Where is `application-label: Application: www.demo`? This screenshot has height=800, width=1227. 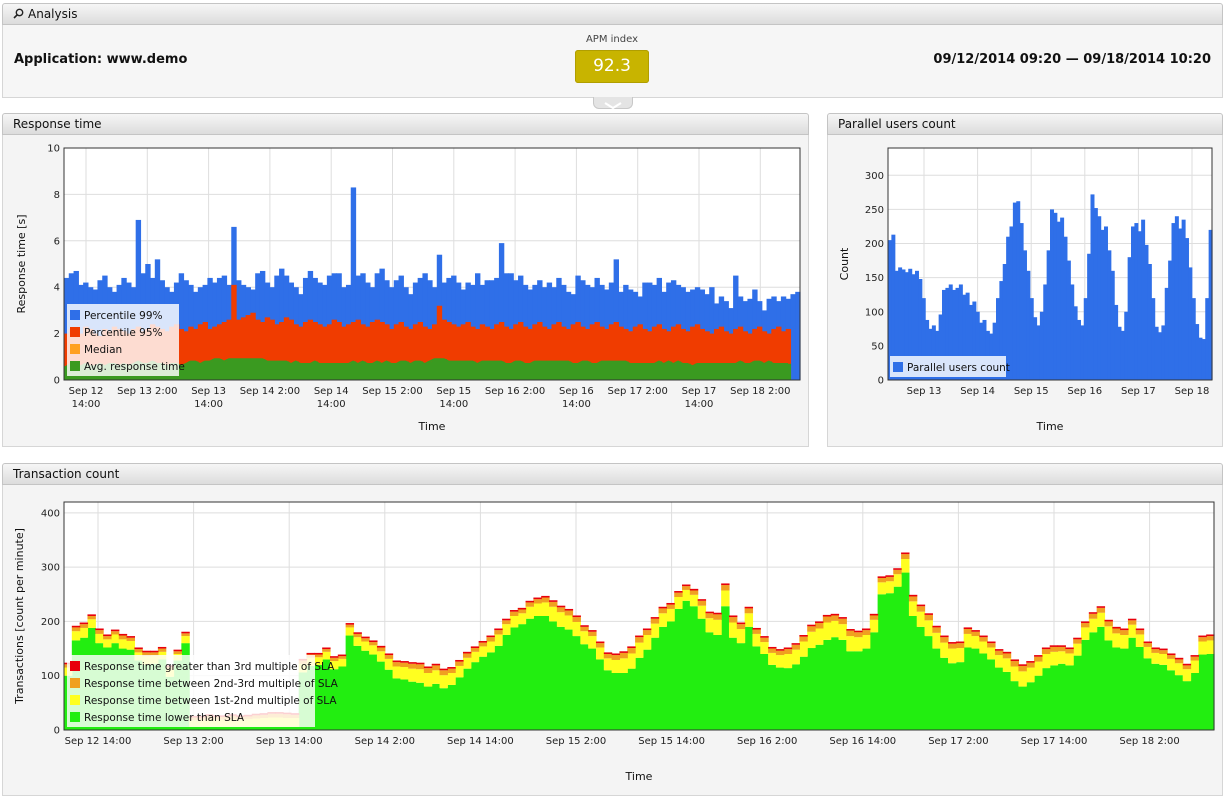
application-label: Application: www.demo is located at coordinates (101, 59).